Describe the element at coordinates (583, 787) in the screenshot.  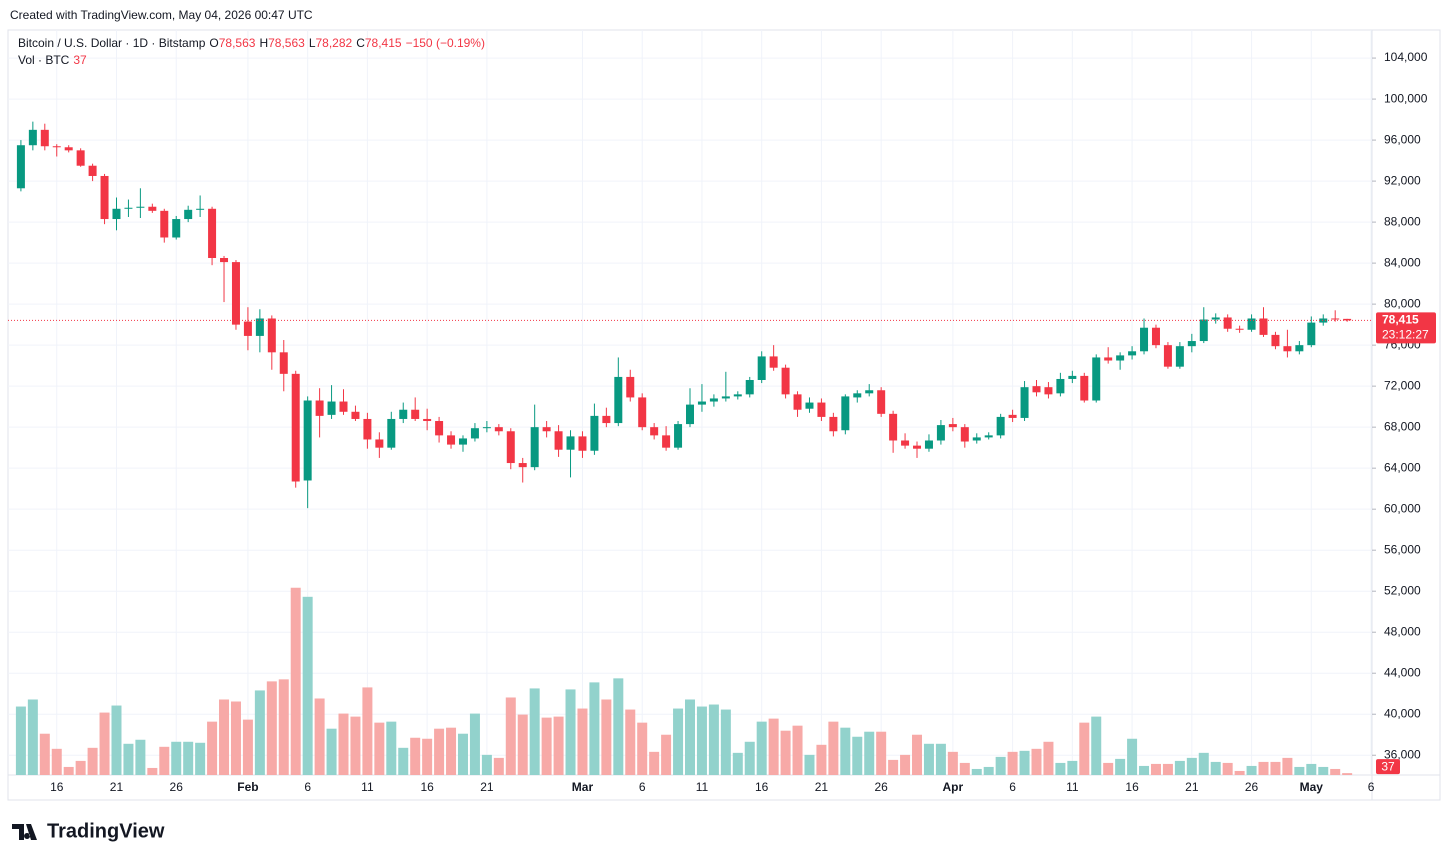
I see `x-tick-label: Mar` at that location.